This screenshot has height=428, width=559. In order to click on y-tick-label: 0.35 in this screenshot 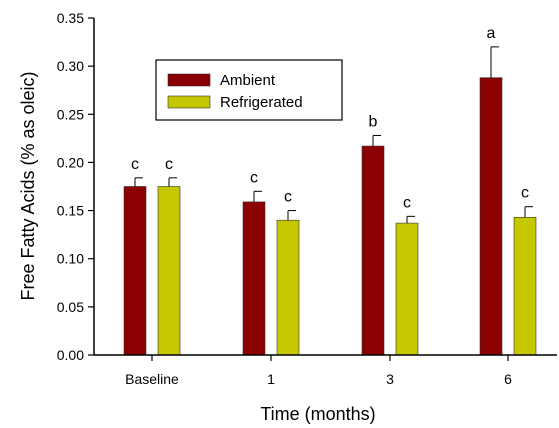, I will do `click(70, 18)`.